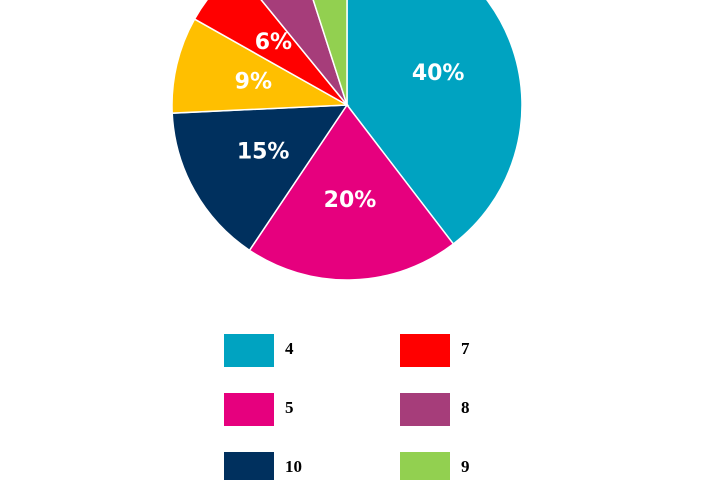  I want to click on legend-label: 7, so click(465, 348).